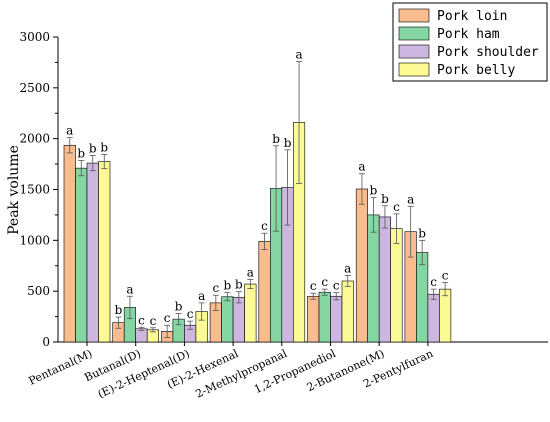 This screenshot has height=422, width=550. Describe the element at coordinates (34, 37) in the screenshot. I see `y-tick-label: 3000` at that location.